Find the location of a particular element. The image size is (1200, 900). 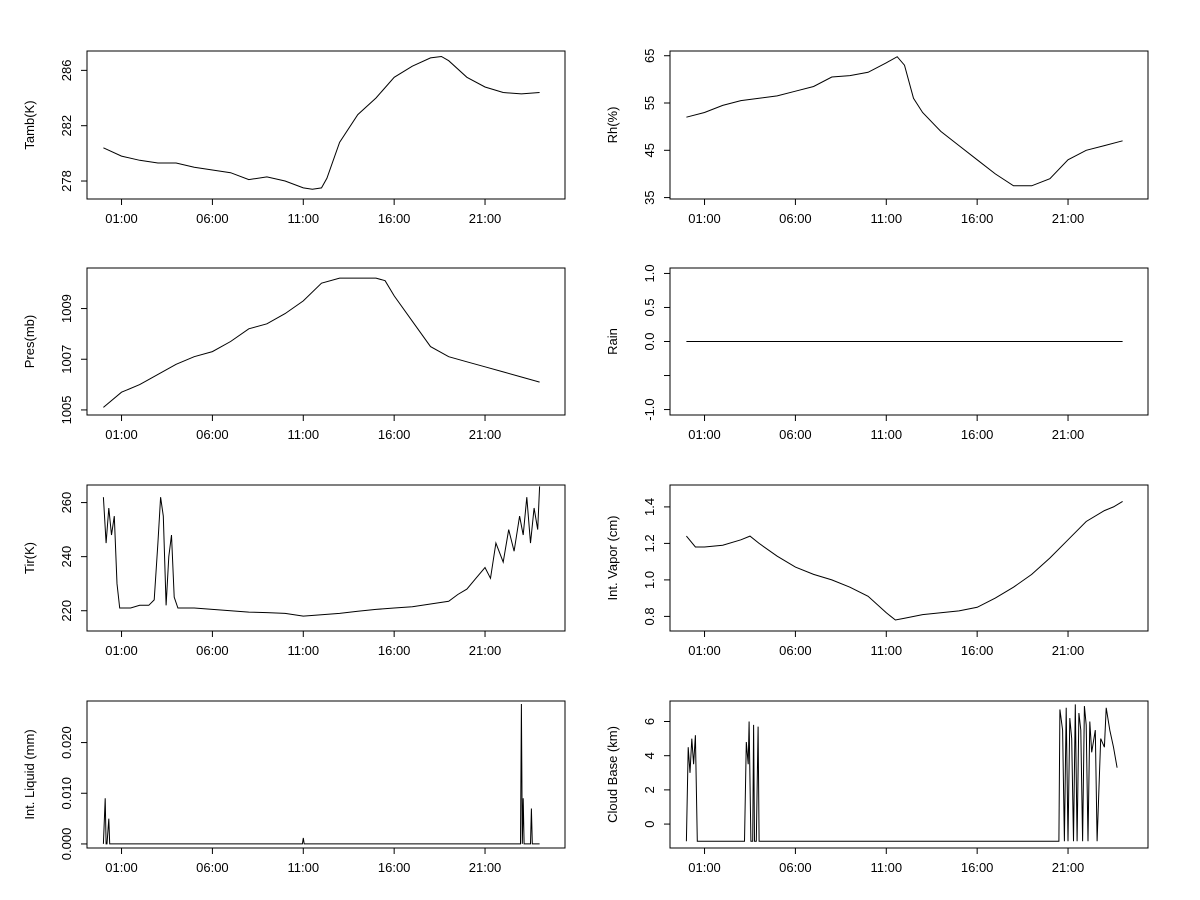

rh-x-tick-label: 11:00 is located at coordinates (886, 218).